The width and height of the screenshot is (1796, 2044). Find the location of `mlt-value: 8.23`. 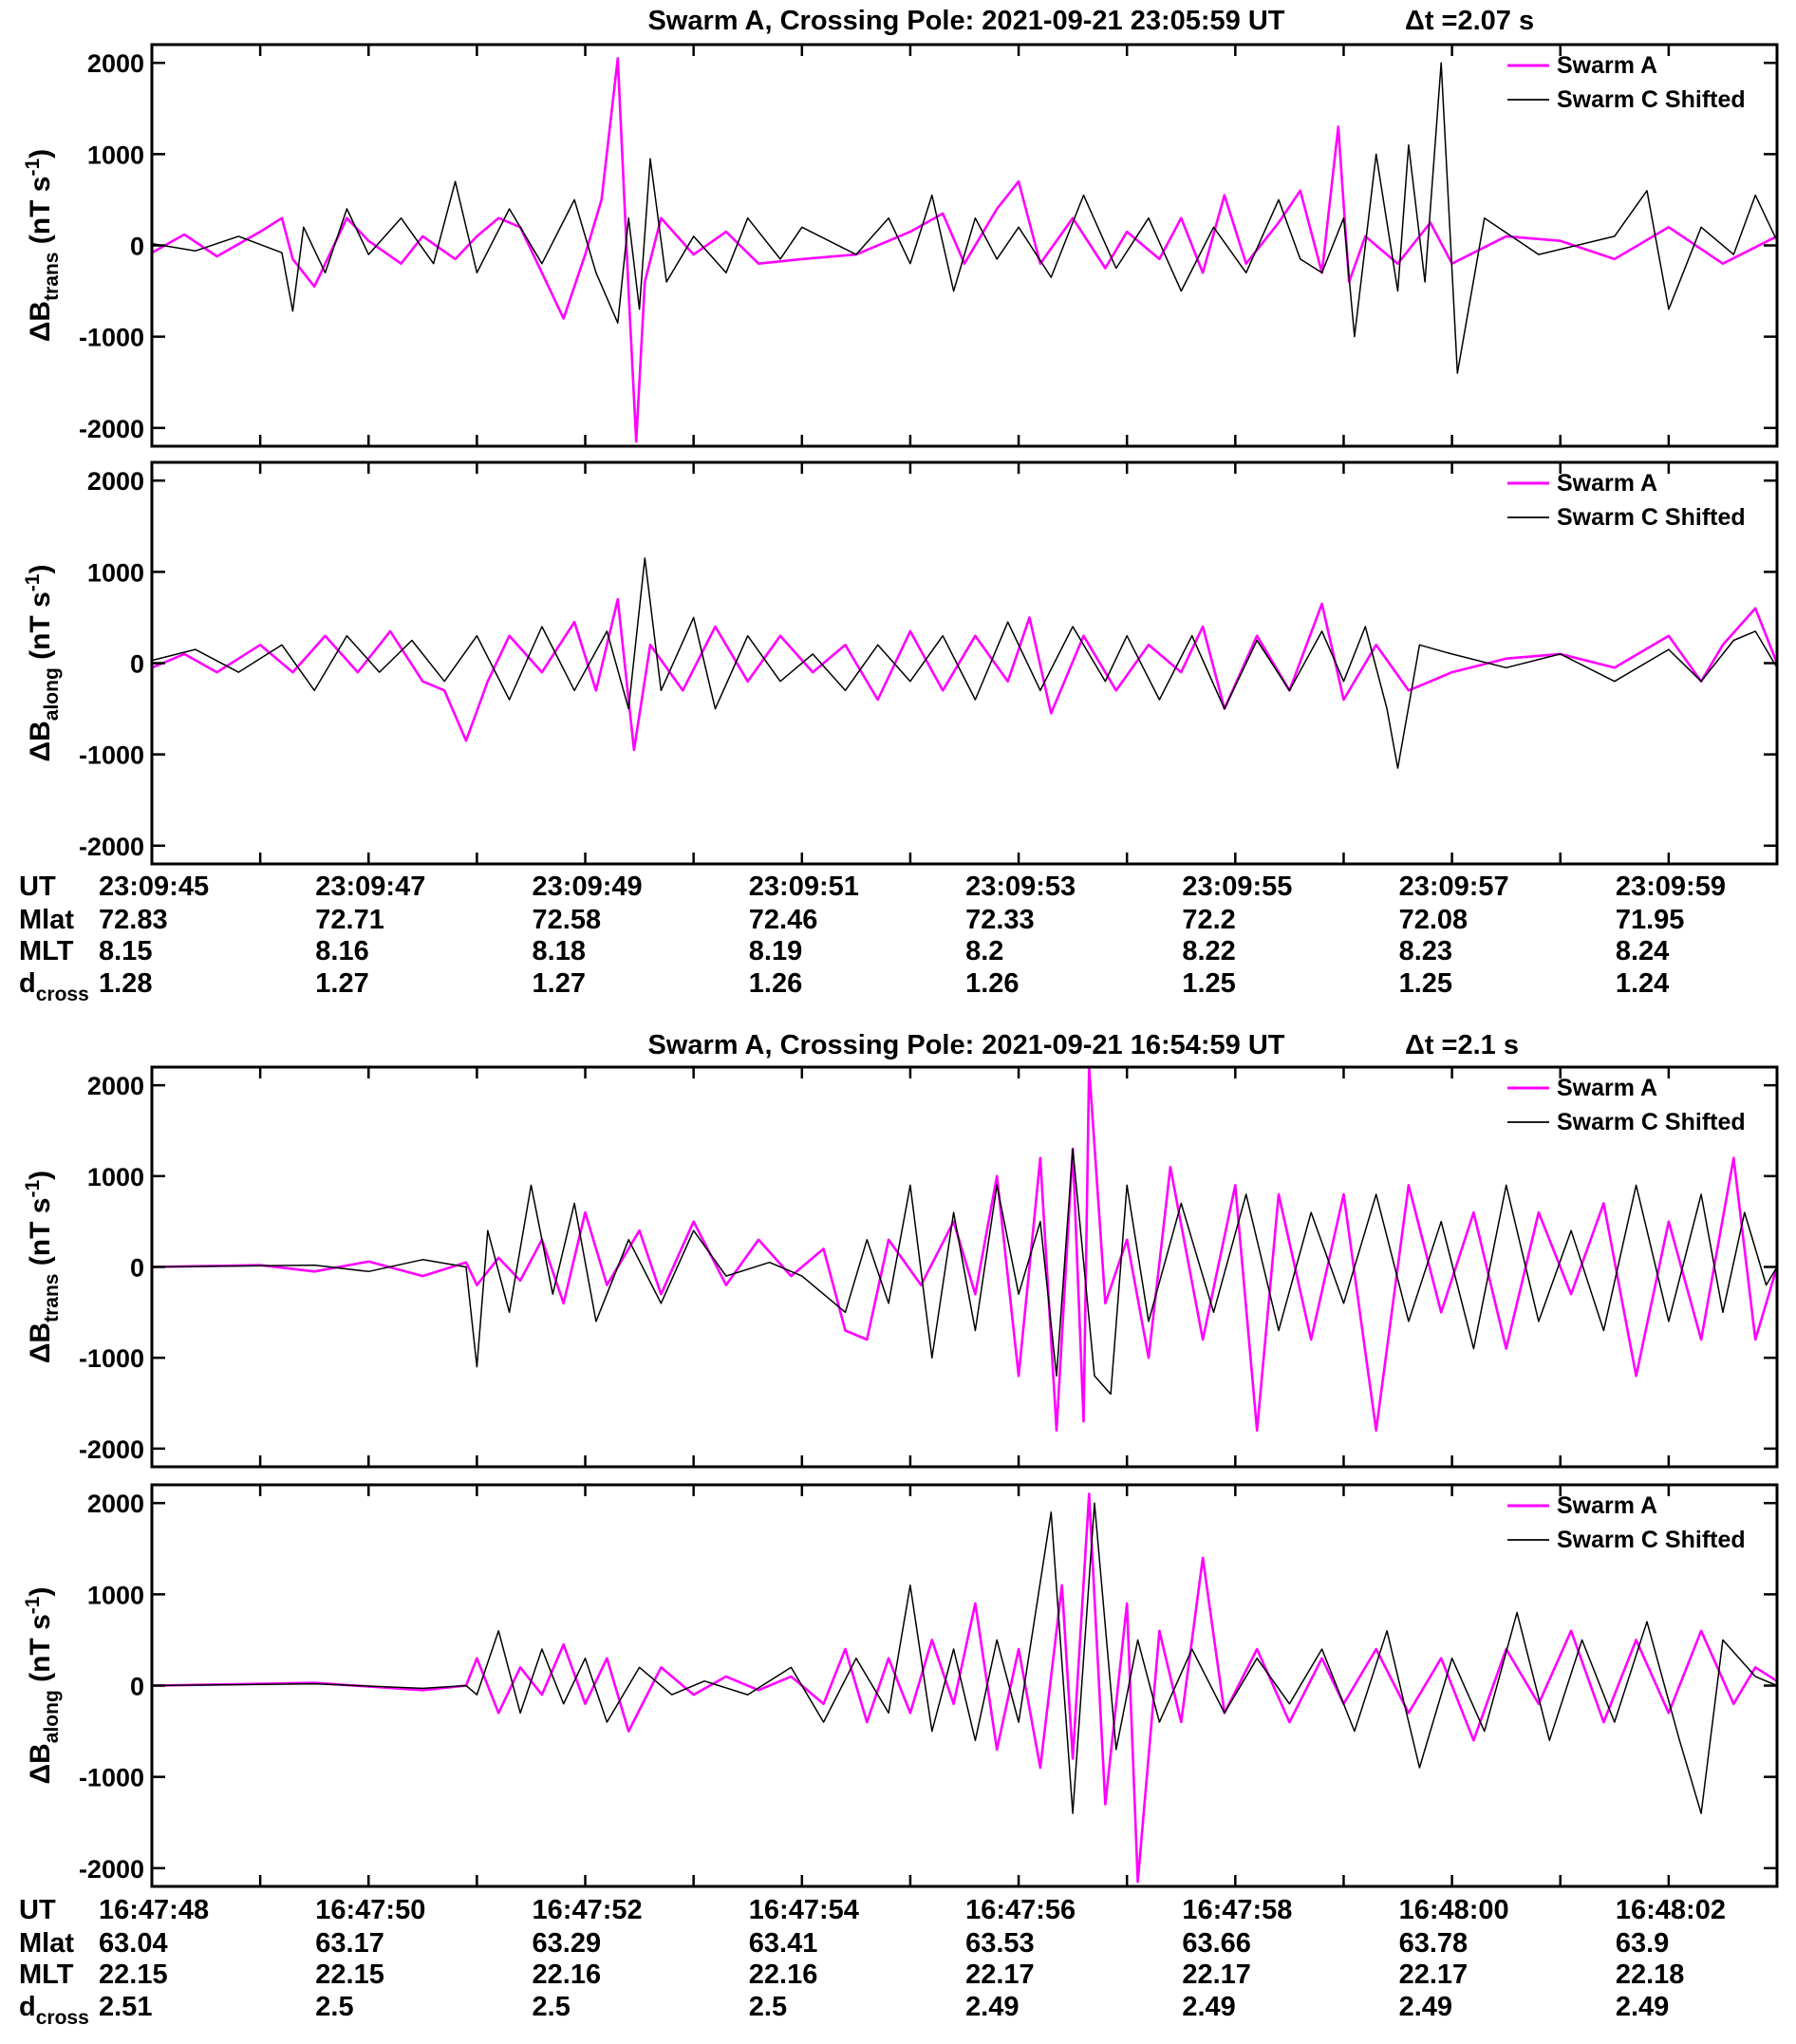

mlt-value: 8.23 is located at coordinates (1425, 951).